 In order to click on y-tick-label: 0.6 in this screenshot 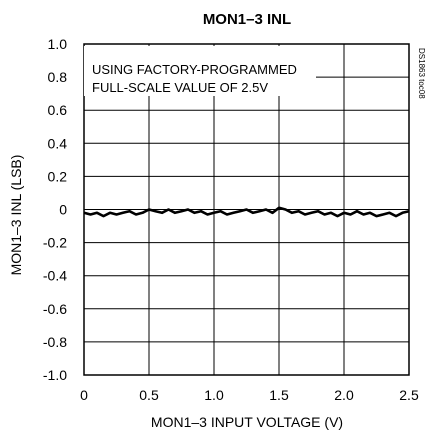, I will do `click(58, 110)`.